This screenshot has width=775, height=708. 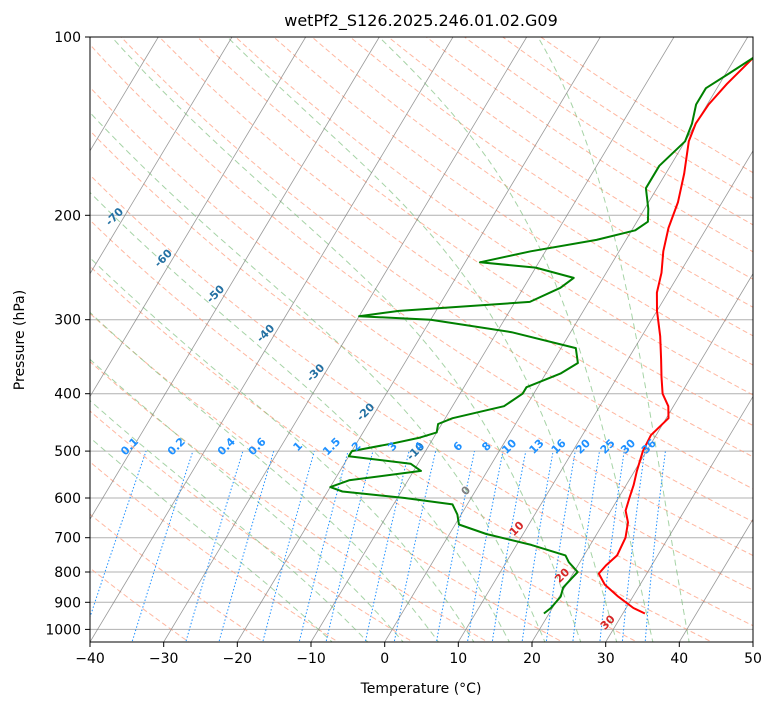 What do you see at coordinates (20, 340) in the screenshot?
I see `y-axis-label: Pressure (hPa)` at bounding box center [20, 340].